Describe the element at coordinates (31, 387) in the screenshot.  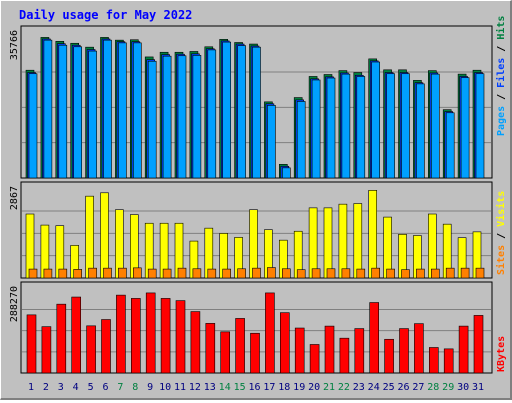
I see `x-tick-label-day-1: 1` at that location.